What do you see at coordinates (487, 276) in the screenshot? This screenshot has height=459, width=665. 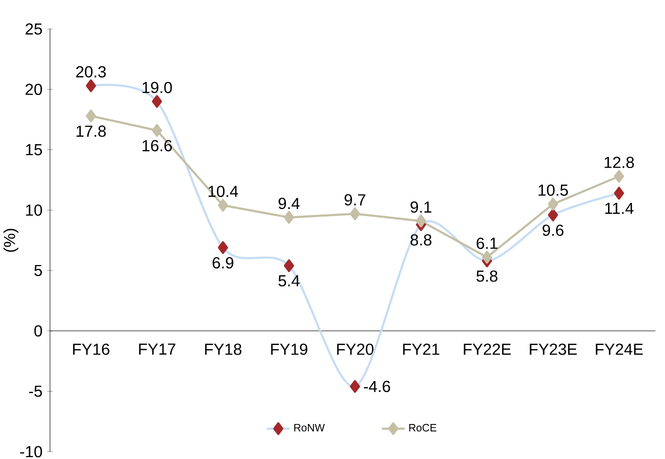 I see `data-label: 5.8` at bounding box center [487, 276].